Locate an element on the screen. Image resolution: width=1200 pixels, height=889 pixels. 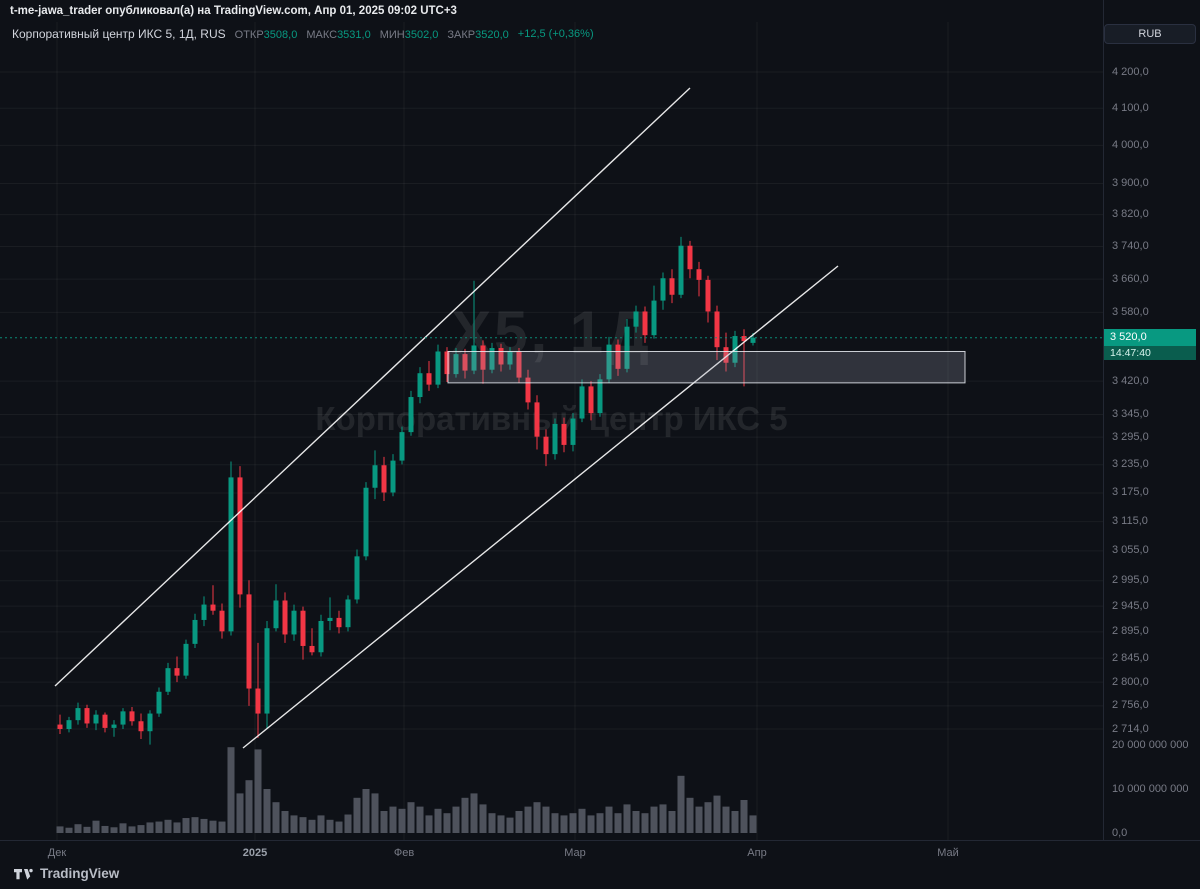
volume-tick-label: 10 000 000 000 is located at coordinates (1150, 788).